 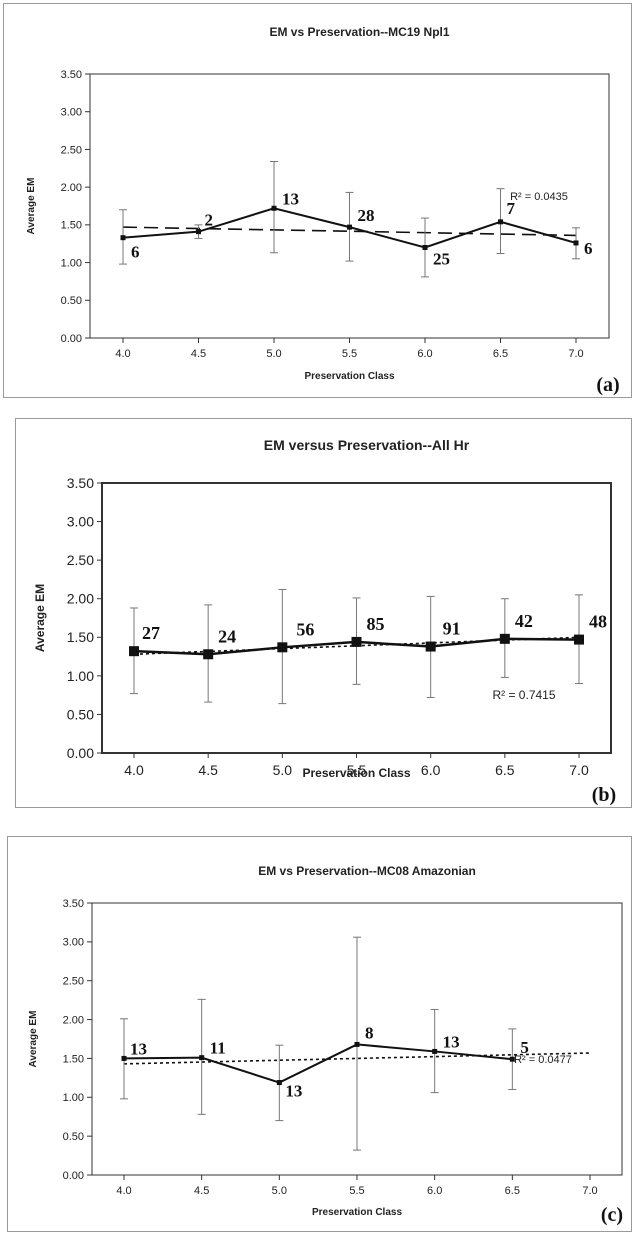 I want to click on data-label: 8, so click(x=369, y=1032).